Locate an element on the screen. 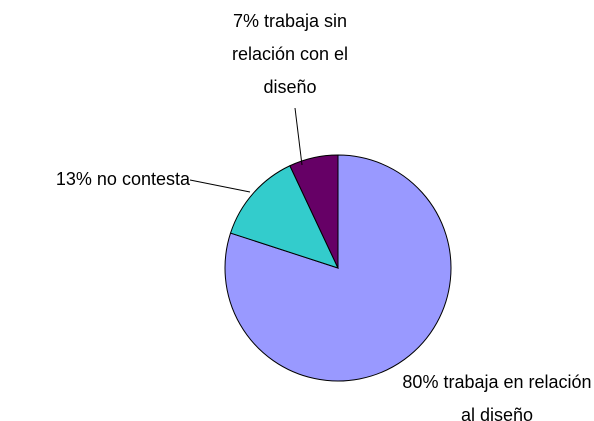 Image resolution: width=594 pixels, height=421 pixels. value-label: 80% is located at coordinates (420, 382).